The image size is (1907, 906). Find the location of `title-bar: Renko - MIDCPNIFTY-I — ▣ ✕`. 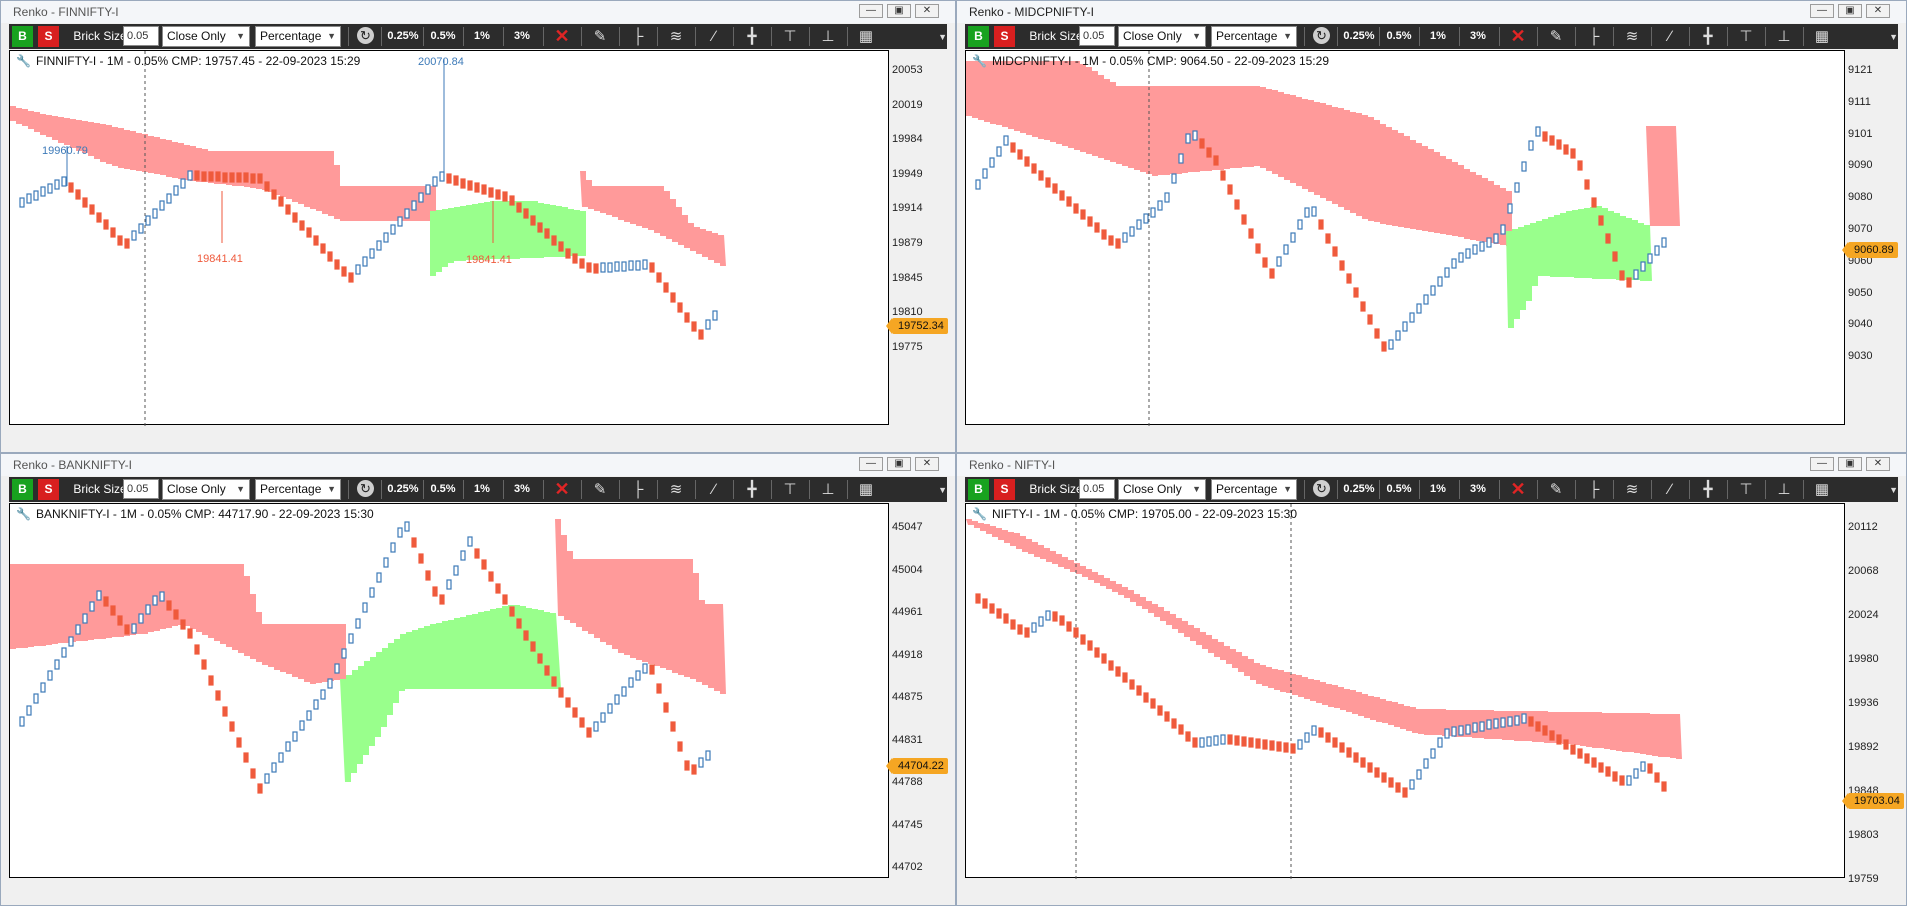

title-bar: Renko - MIDCPNIFTY-I — ▣ ✕ is located at coordinates (1431, 12).